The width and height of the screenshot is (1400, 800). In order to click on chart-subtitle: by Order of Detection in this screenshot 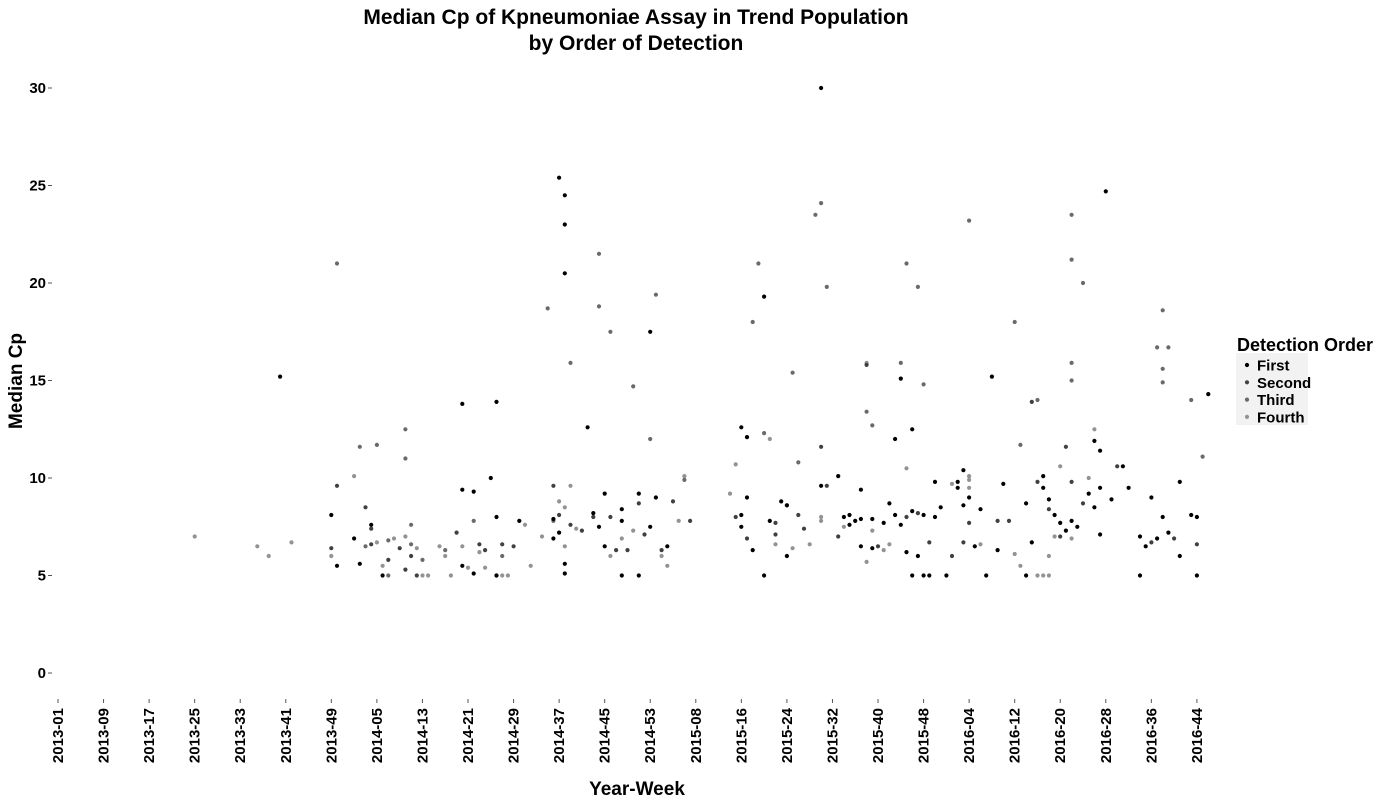, I will do `click(636, 43)`.